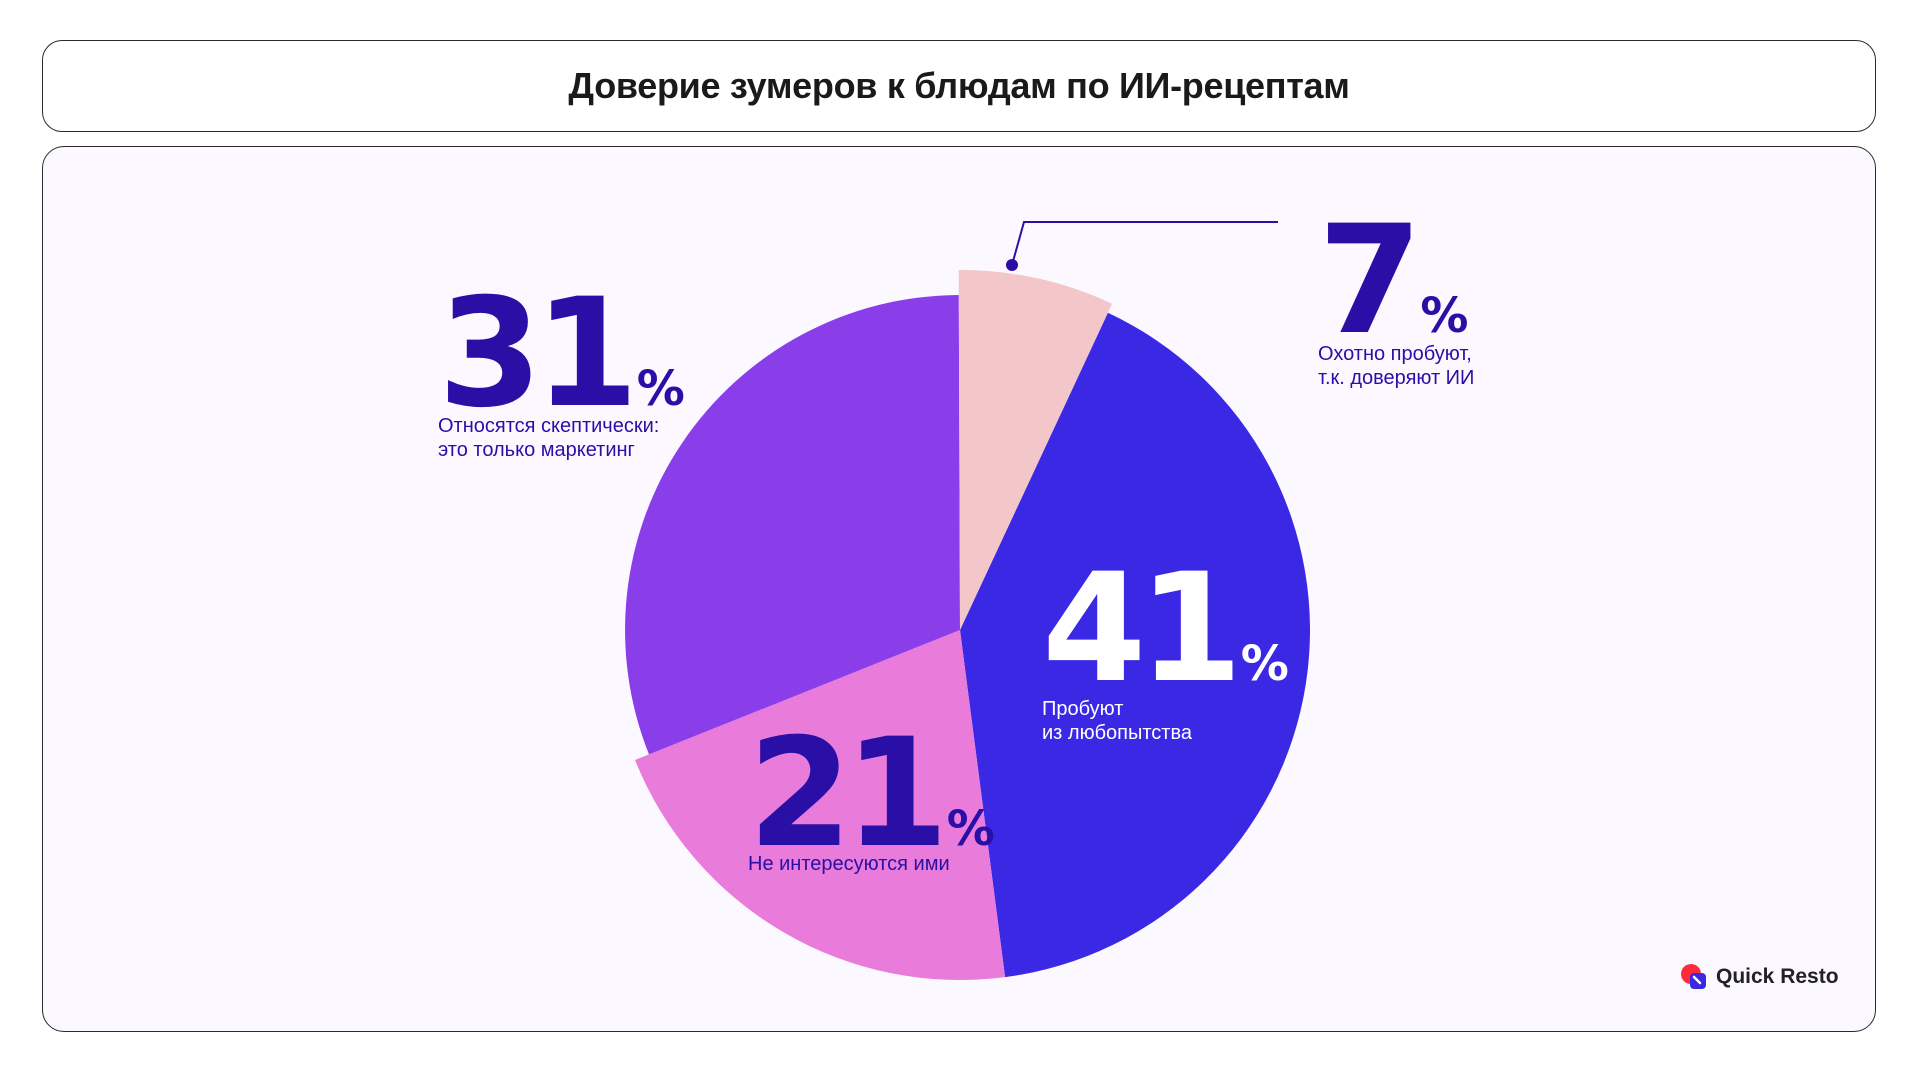  I want to click on title-bar: Доверие зумеров к блюдам по ИИ-рецептам, so click(959, 86).